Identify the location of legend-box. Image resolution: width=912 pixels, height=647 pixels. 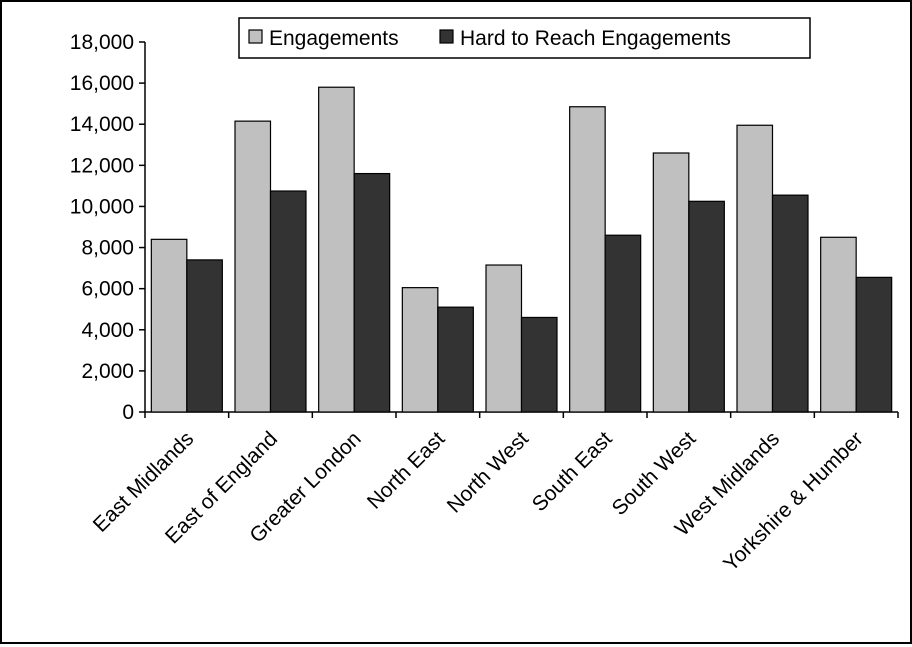
(524, 38).